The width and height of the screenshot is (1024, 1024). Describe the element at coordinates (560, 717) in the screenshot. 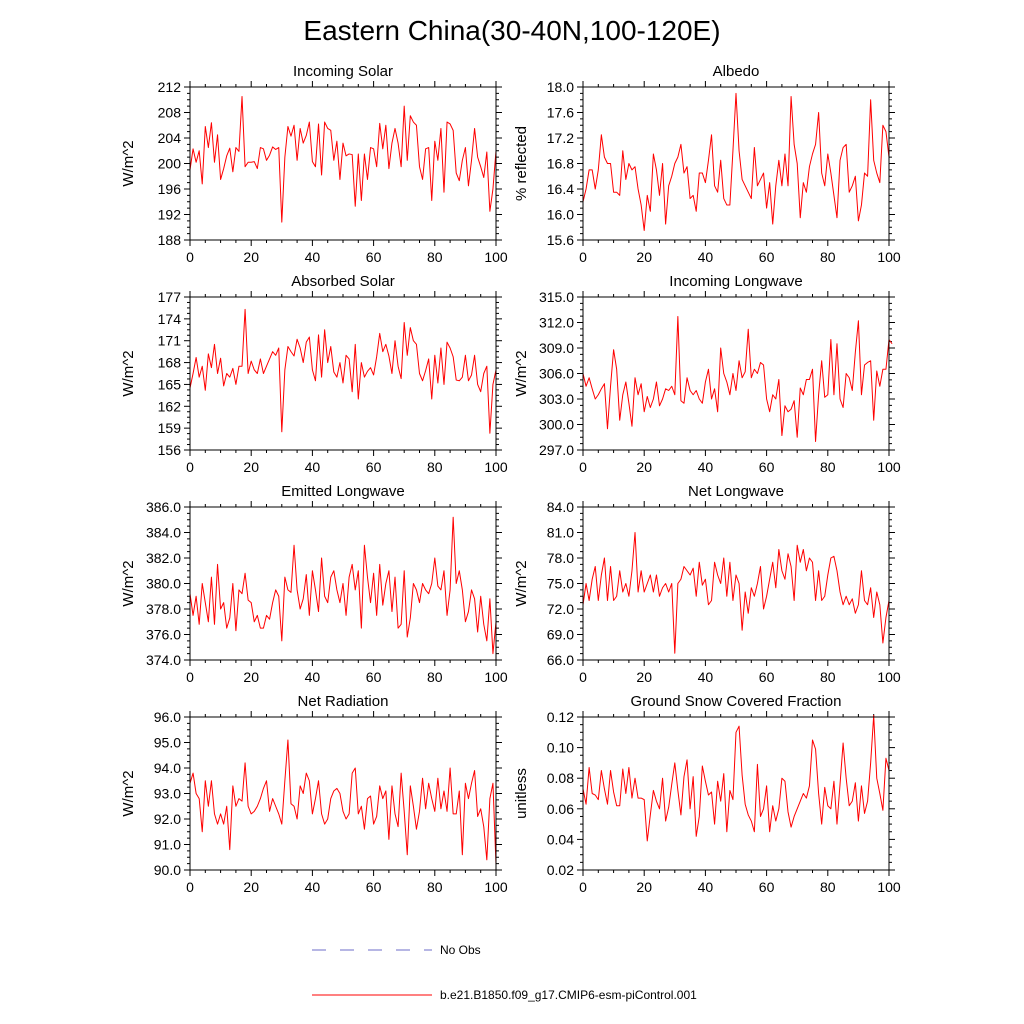

I see `y-tick-label: 0.12` at that location.